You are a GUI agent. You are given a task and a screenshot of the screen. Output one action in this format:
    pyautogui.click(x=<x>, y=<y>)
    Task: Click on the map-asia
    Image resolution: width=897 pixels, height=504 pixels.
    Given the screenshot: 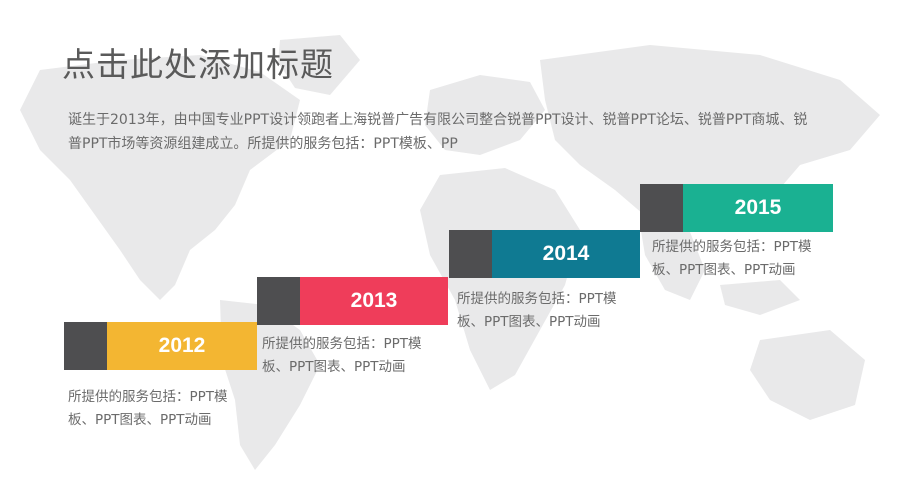 What is the action you would take?
    pyautogui.click(x=710, y=137)
    